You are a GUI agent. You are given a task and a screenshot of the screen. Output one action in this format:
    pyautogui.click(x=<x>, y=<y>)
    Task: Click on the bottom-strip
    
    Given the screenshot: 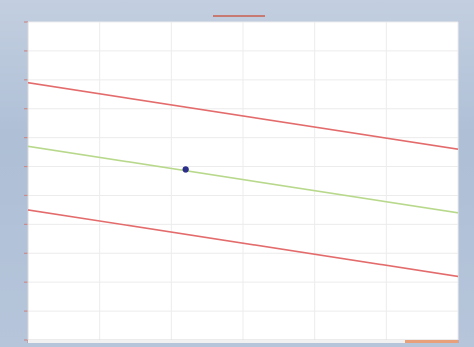 What is the action you would take?
    pyautogui.click(x=243, y=341)
    